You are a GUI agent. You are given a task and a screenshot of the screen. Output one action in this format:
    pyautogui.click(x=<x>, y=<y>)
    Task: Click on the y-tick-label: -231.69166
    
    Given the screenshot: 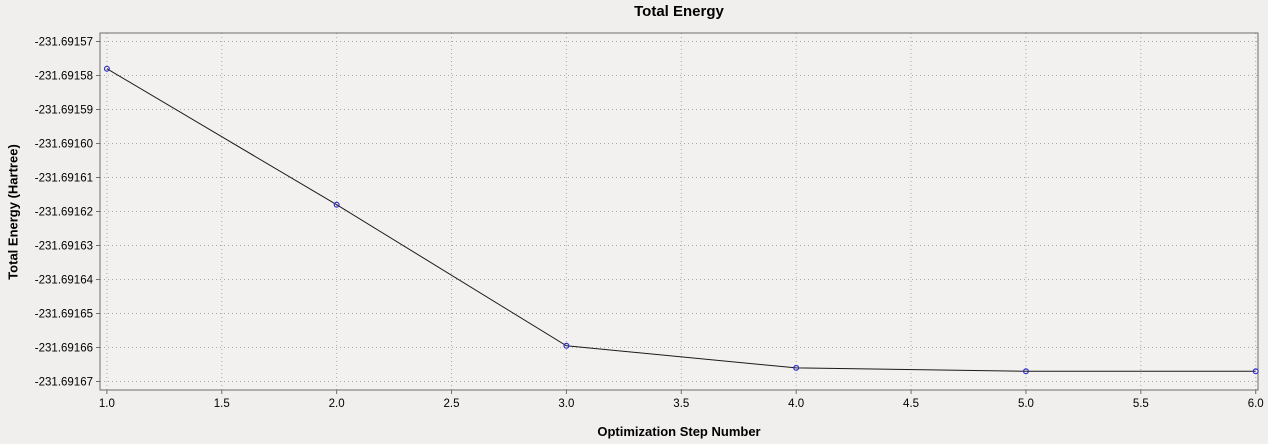 What is the action you would take?
    pyautogui.click(x=64, y=349)
    